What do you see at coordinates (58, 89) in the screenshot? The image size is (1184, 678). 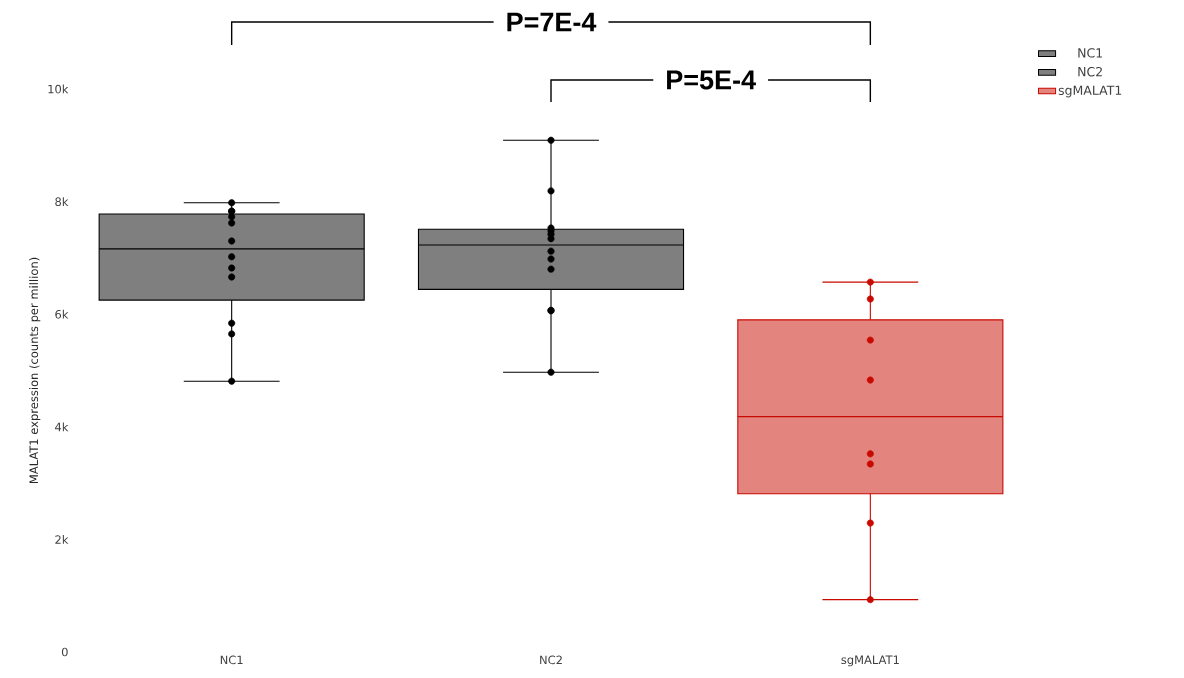 I see `y-tick-label: 10k` at bounding box center [58, 89].